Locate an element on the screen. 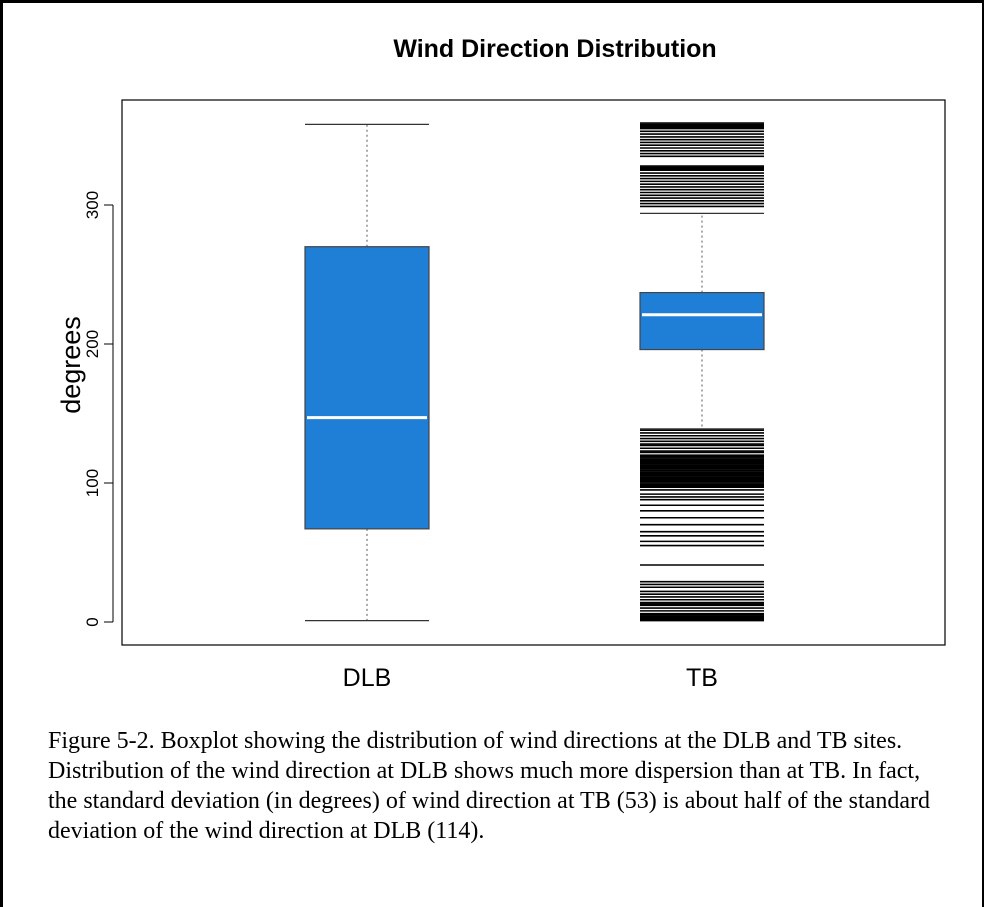 Image resolution: width=984 pixels, height=907 pixels. y-tick-label: 0 is located at coordinates (92, 621).